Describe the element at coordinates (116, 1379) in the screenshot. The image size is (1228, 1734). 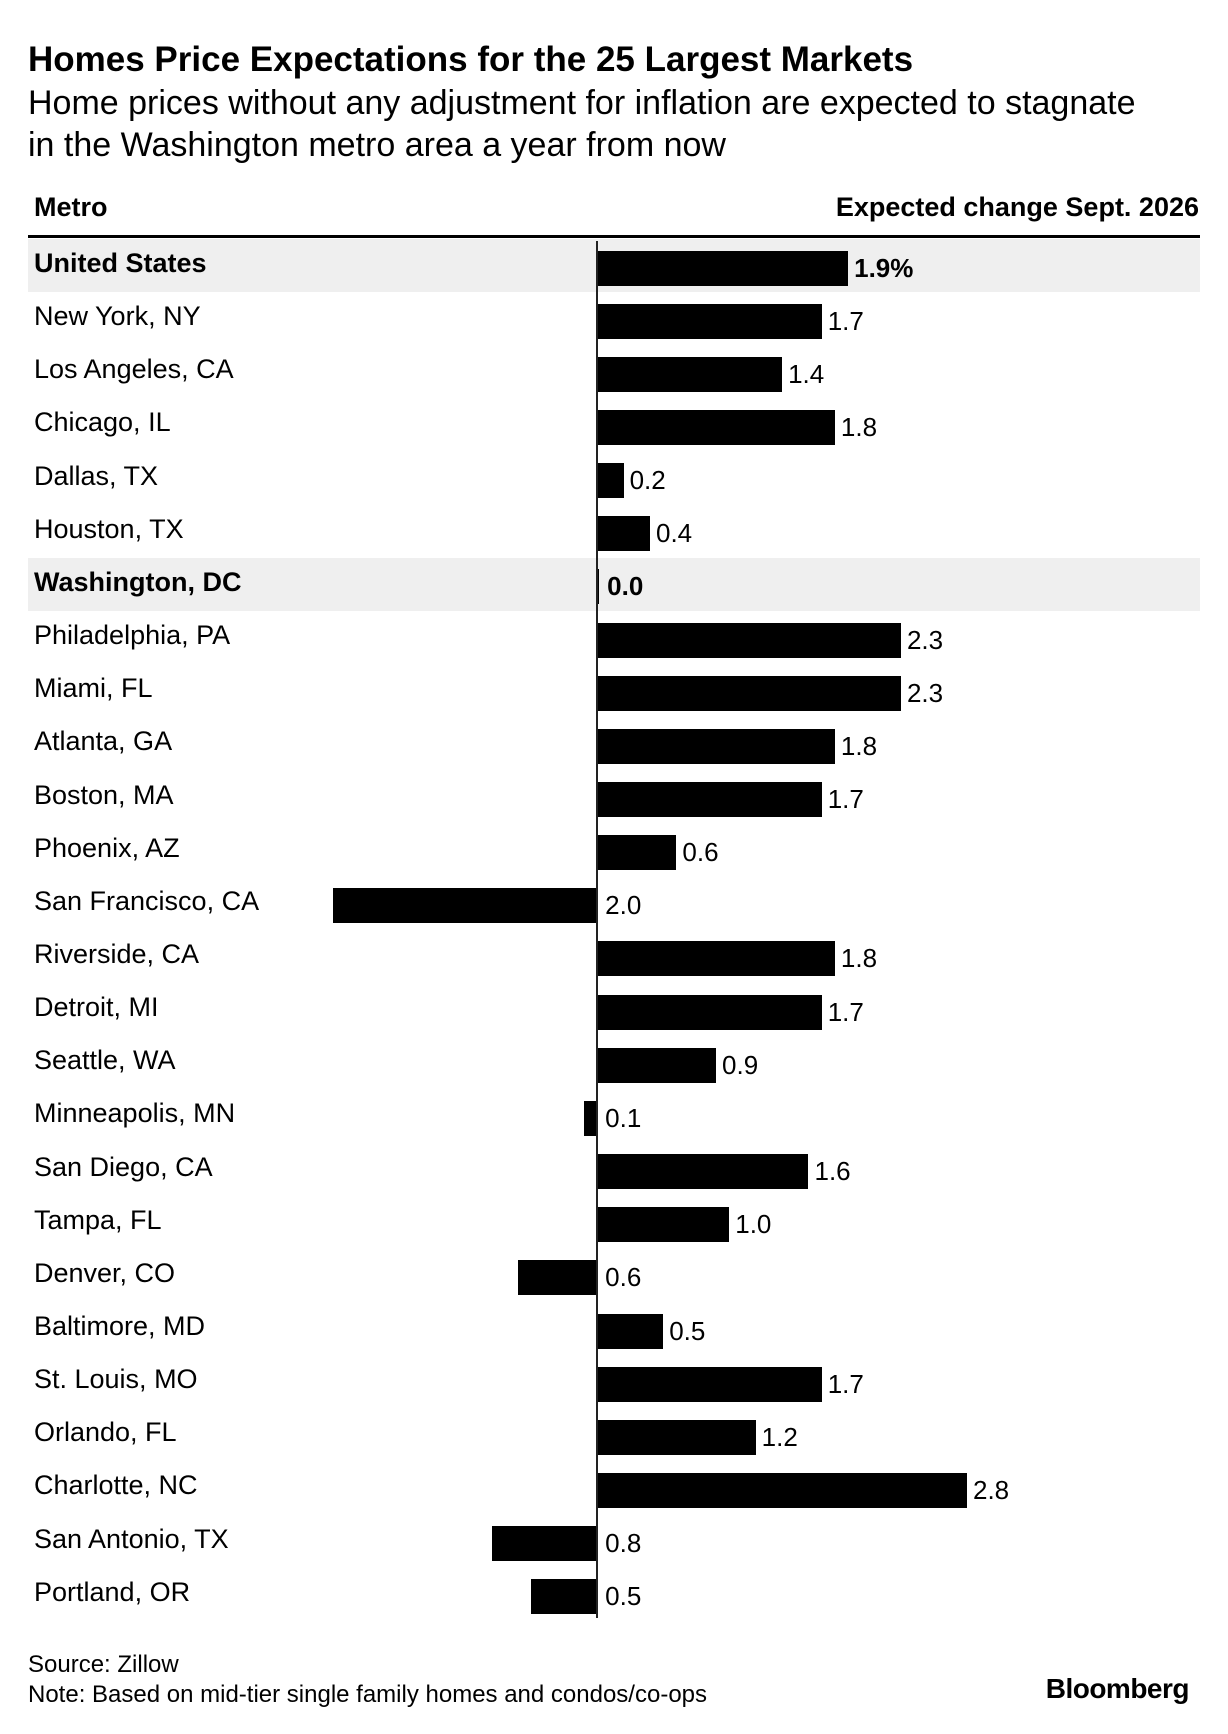
I see `metro-label: St. Louis, MO` at that location.